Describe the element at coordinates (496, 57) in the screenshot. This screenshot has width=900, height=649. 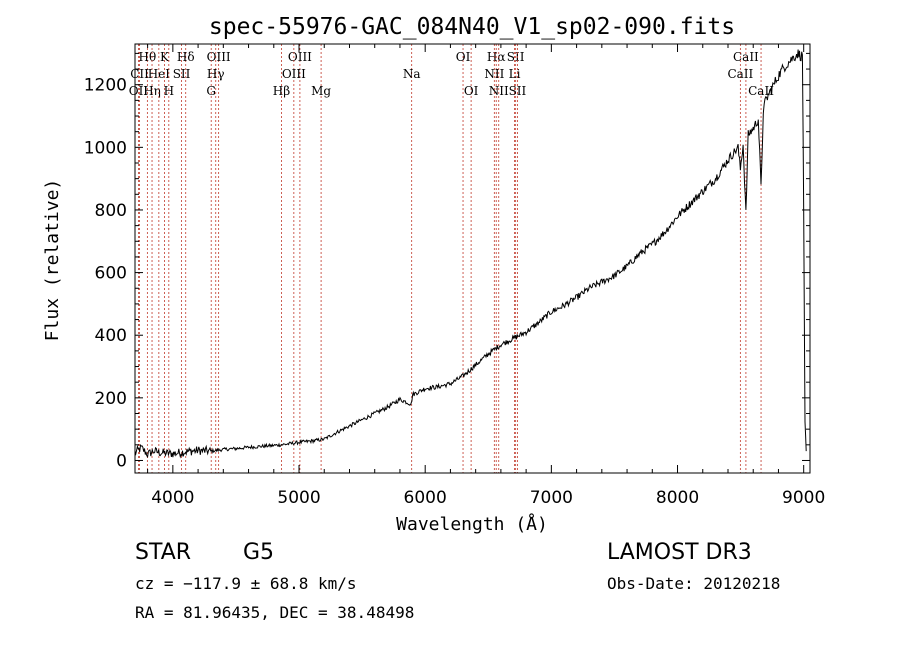
I see `line-label: Hα` at that location.